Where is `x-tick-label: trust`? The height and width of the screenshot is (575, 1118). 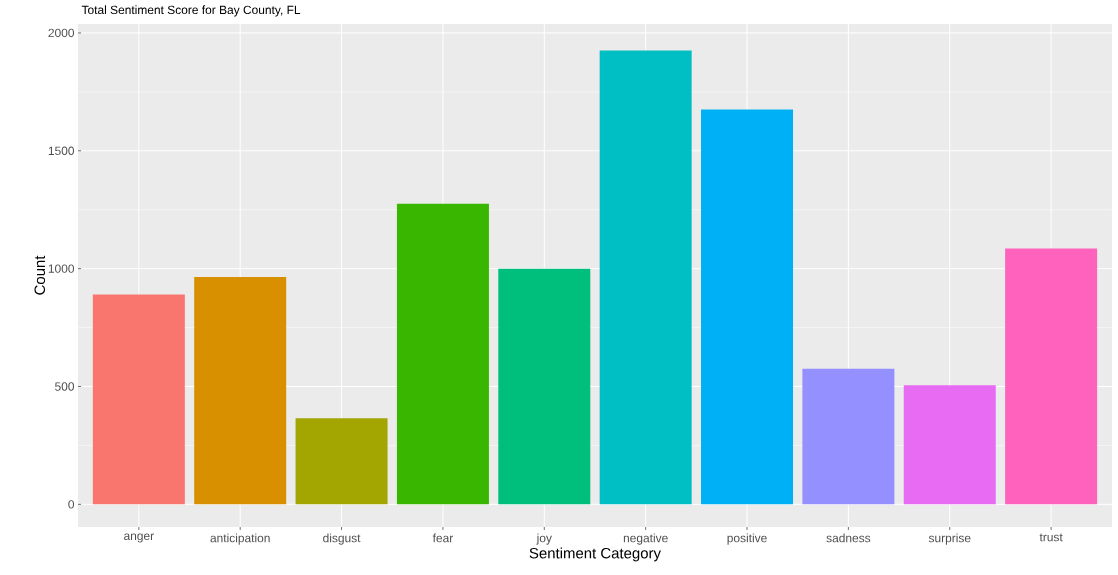 x-tick-label: trust is located at coordinates (1051, 537).